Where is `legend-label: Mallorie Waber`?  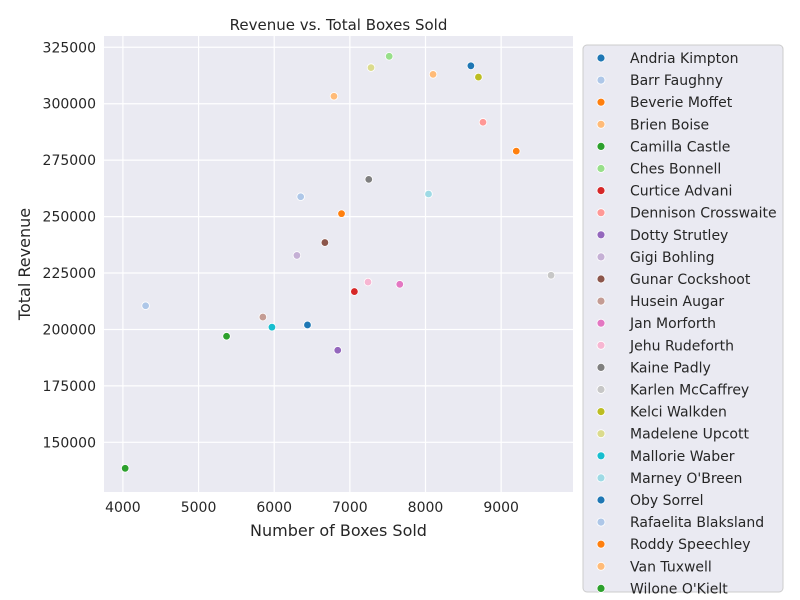
legend-label: Mallorie Waber is located at coordinates (682, 457).